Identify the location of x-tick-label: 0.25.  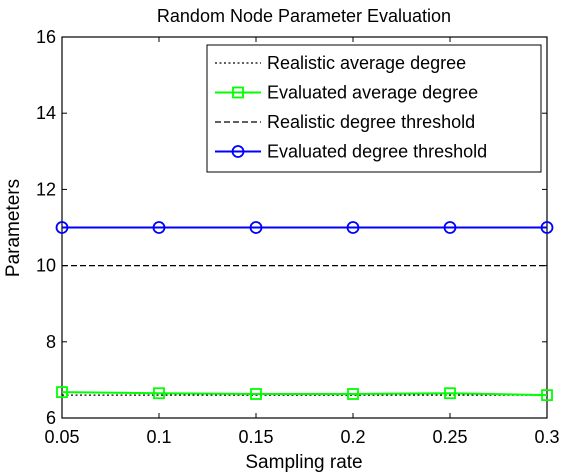
(449, 437).